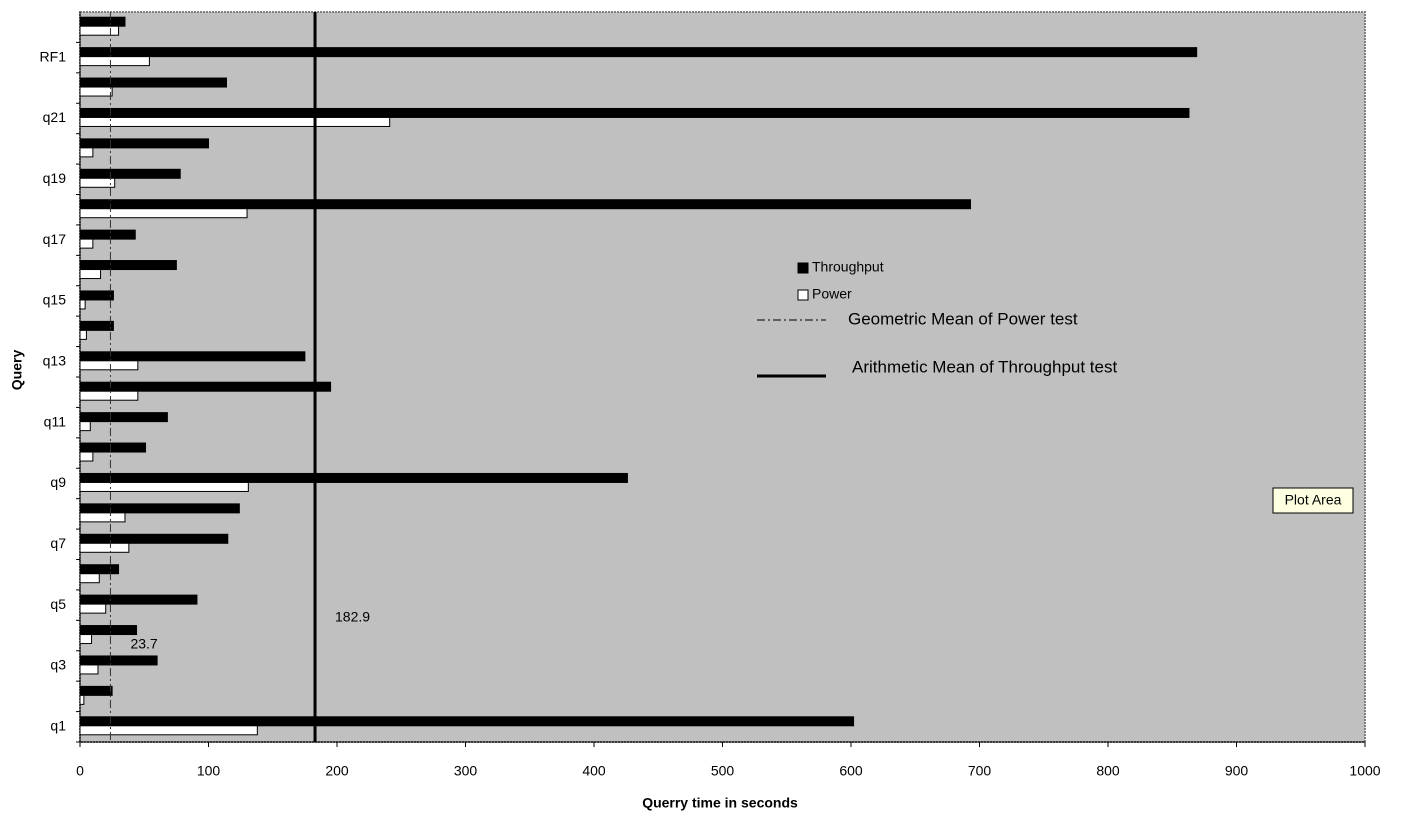 The width and height of the screenshot is (1401, 816). What do you see at coordinates (55, 300) in the screenshot?
I see `y-tick-label: q15` at bounding box center [55, 300].